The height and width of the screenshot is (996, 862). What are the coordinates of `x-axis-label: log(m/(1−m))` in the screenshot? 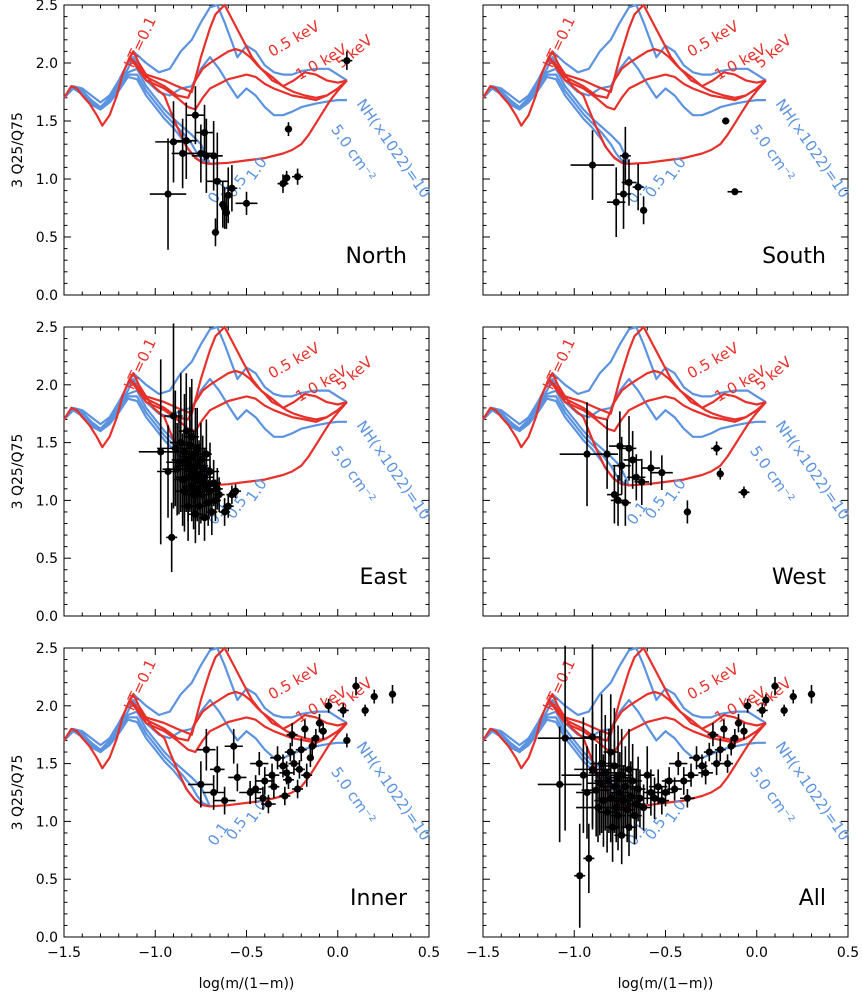 It's located at (247, 984).